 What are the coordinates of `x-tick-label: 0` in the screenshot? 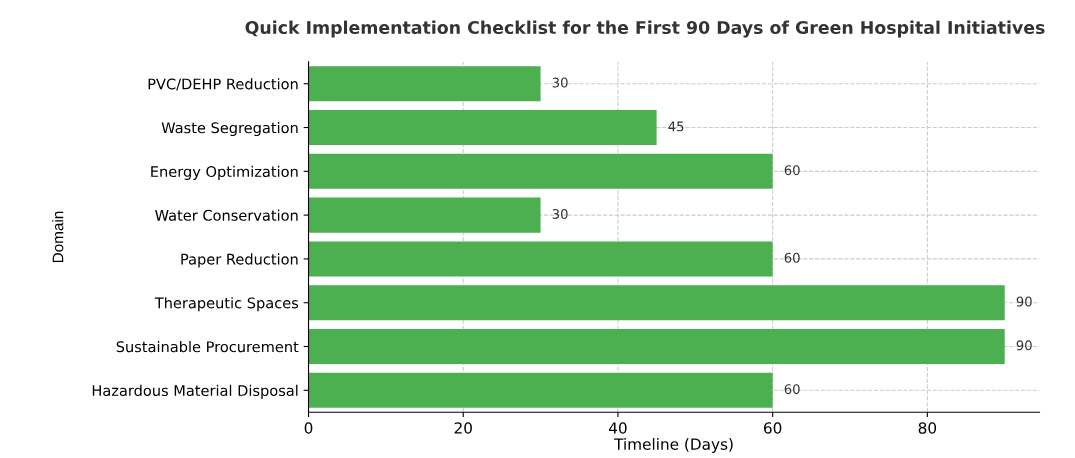 It's located at (308, 428).